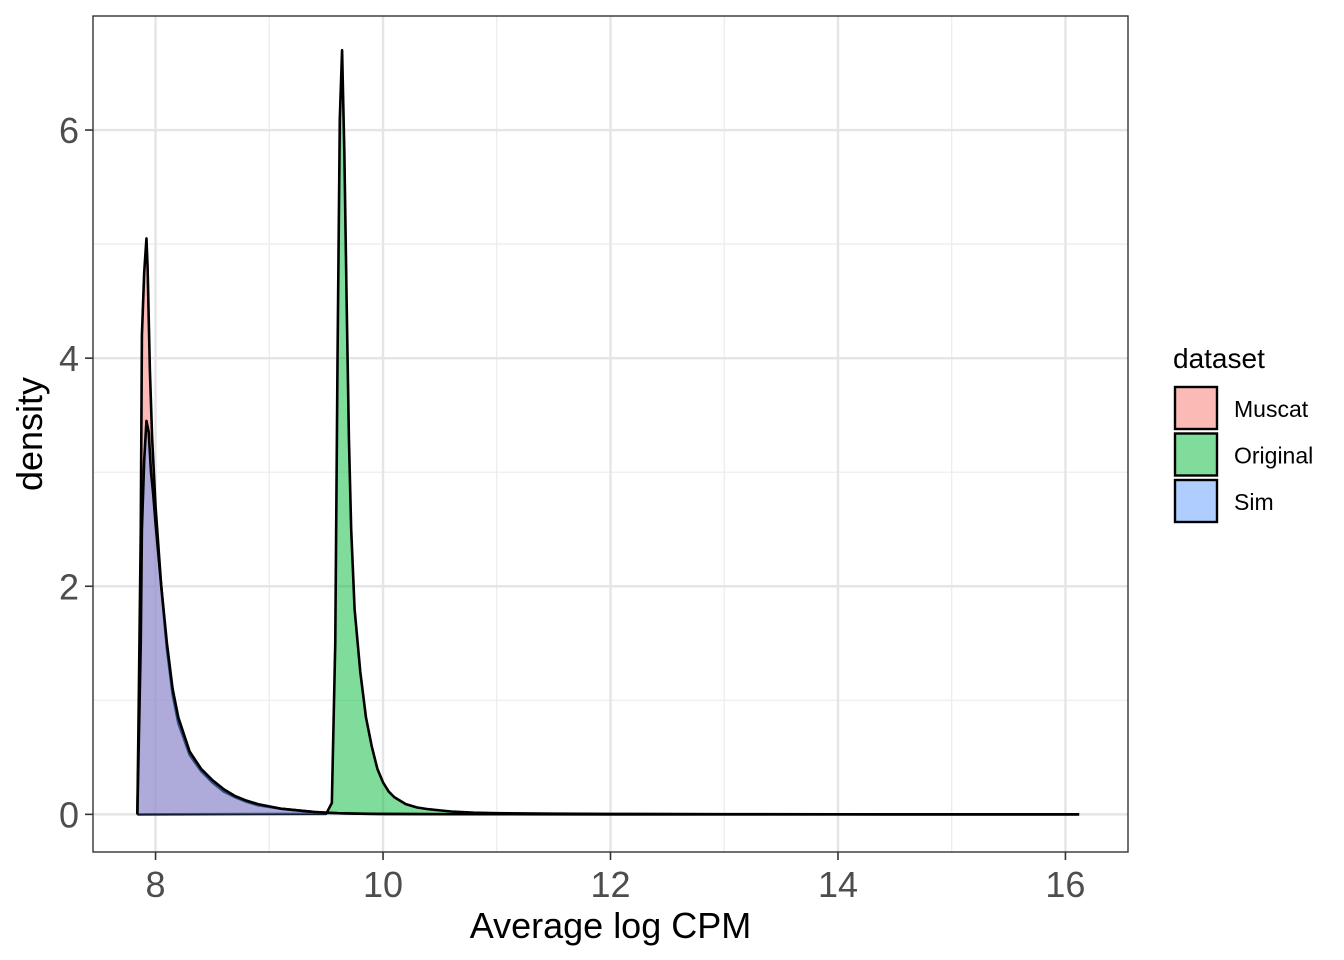 The height and width of the screenshot is (960, 1344). Describe the element at coordinates (69, 130) in the screenshot. I see `y-tick-label: 6` at that location.